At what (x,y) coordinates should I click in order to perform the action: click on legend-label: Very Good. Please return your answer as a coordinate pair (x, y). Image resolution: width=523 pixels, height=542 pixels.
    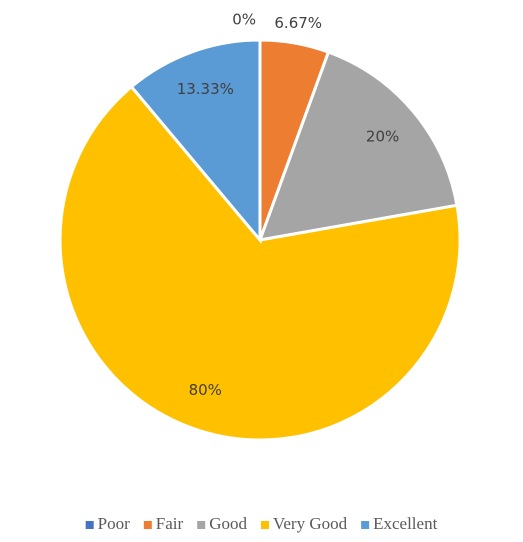
    Looking at the image, I should click on (310, 523).